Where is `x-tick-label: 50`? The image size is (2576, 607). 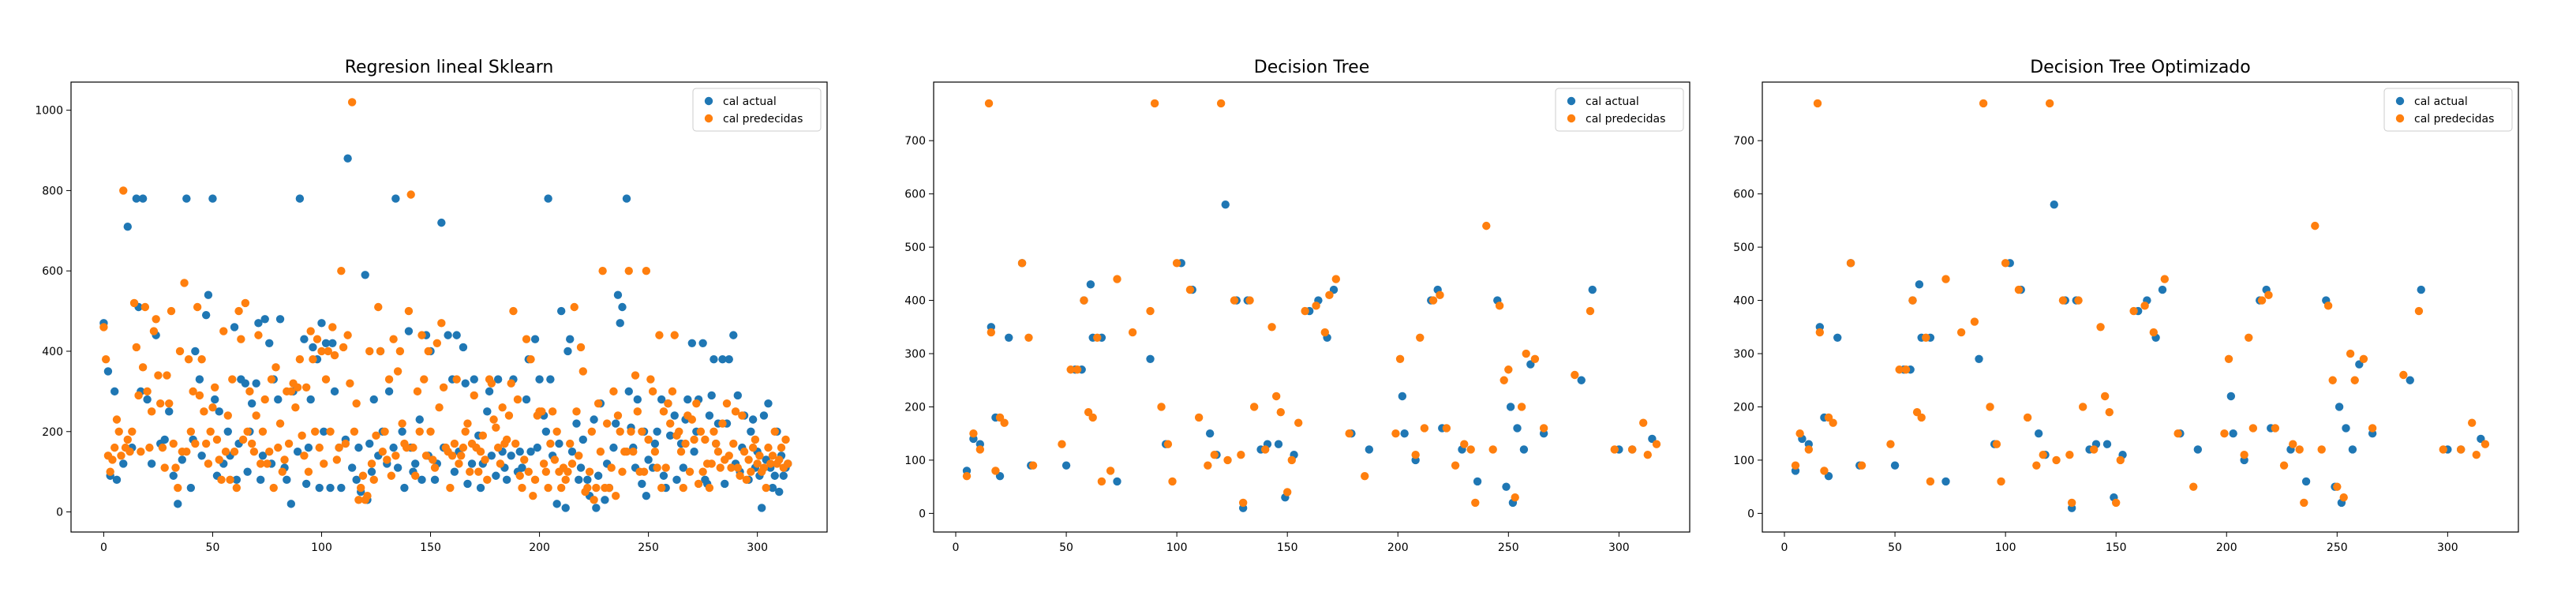
x-tick-label: 50 is located at coordinates (213, 547).